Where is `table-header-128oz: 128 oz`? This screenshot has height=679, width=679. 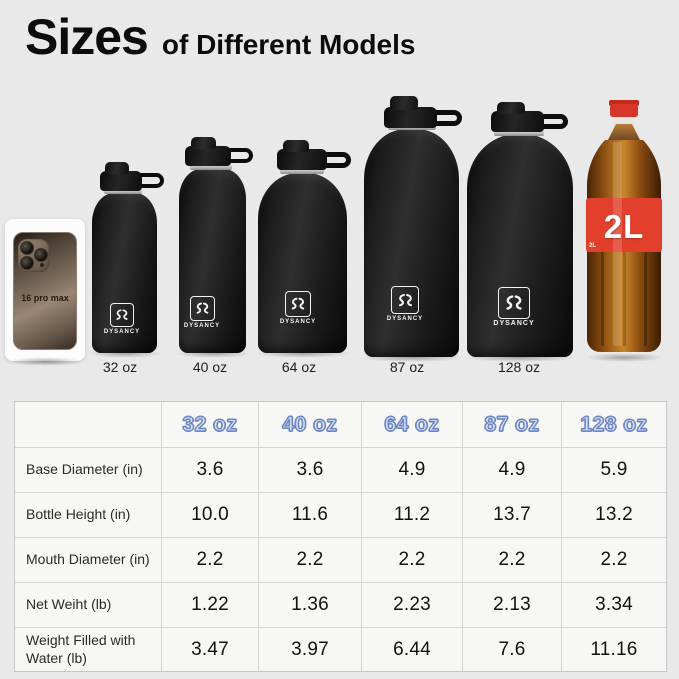
table-header-128oz: 128 oz is located at coordinates (613, 424).